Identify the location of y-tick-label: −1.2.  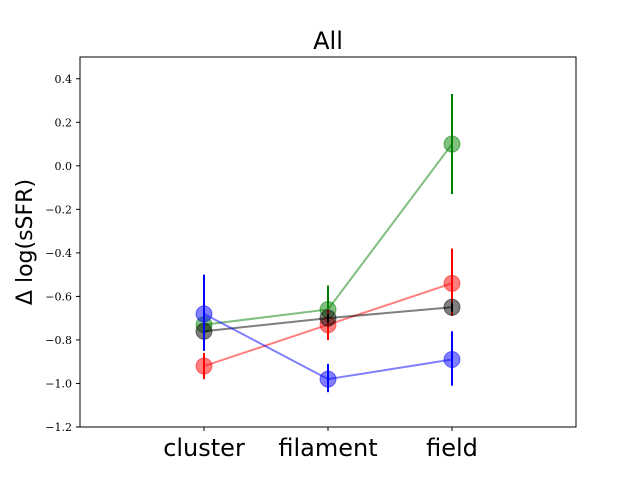
(58, 427).